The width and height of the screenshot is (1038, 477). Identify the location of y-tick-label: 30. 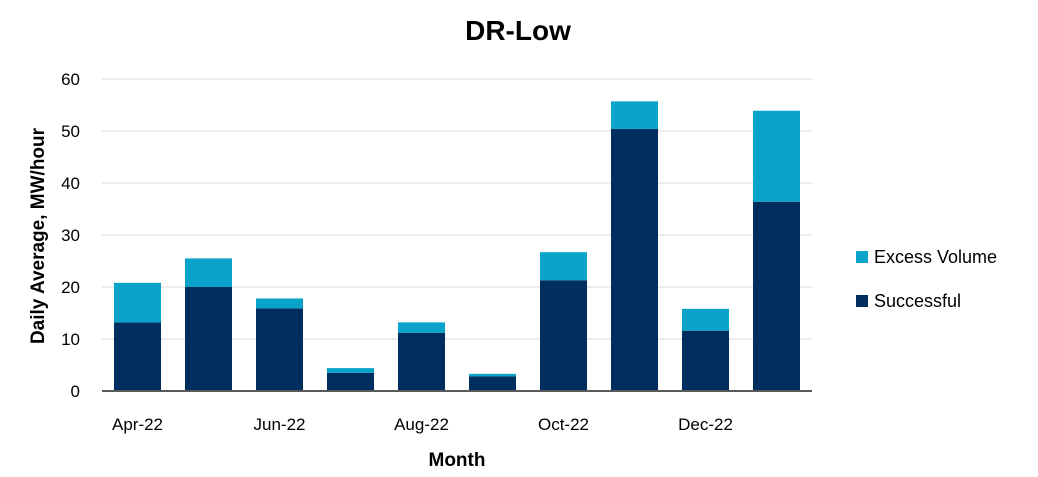
(70, 235).